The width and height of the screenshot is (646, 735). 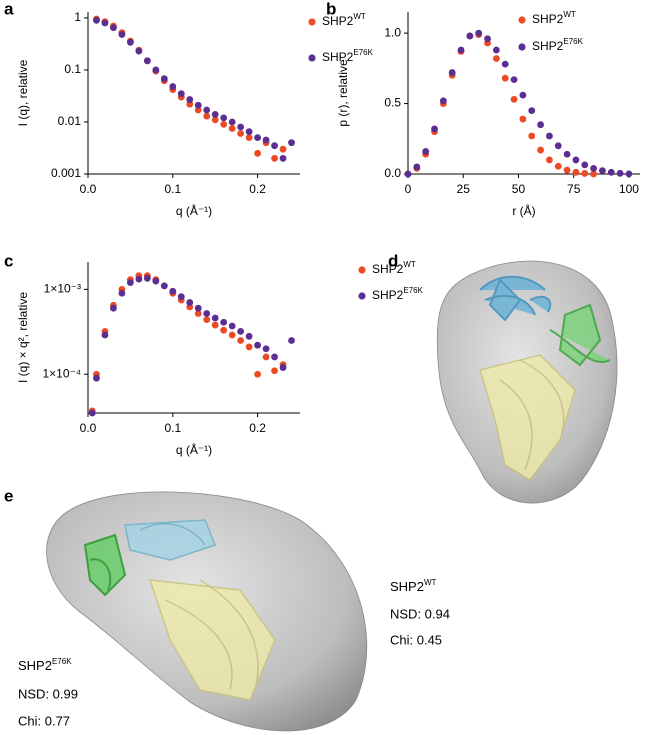 What do you see at coordinates (23, 337) in the screenshot?
I see `y-axis-label: I (q) × q², relative` at bounding box center [23, 337].